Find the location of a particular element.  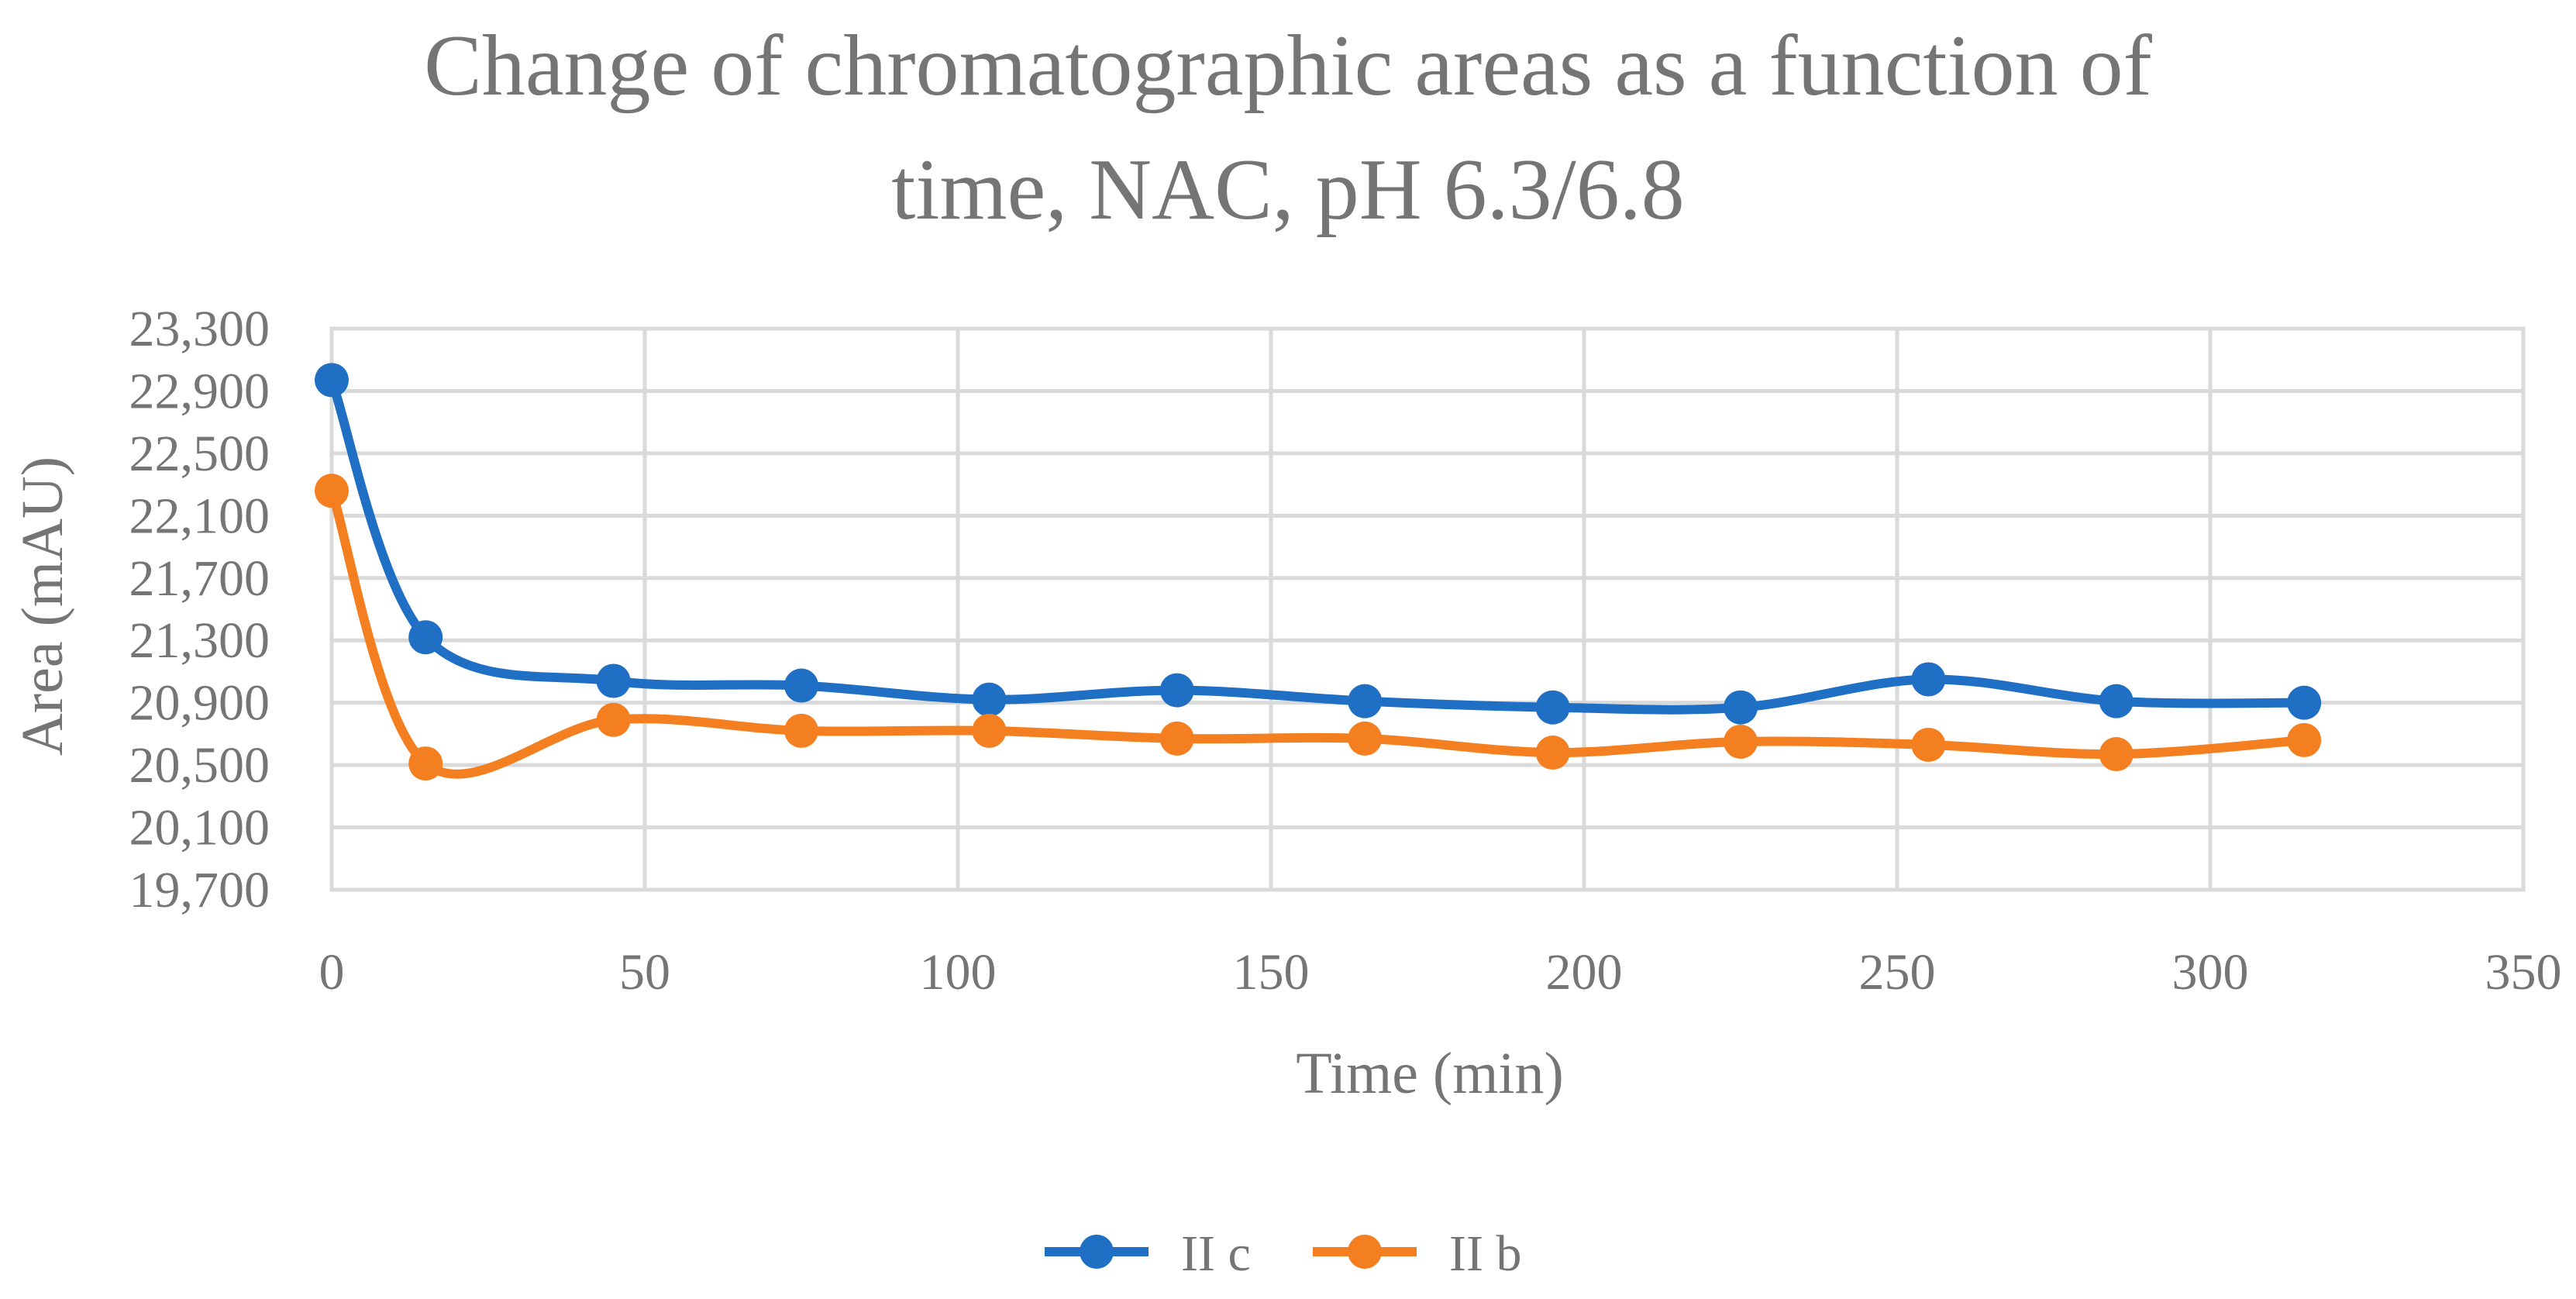

x-tick-label: 50 is located at coordinates (644, 972).